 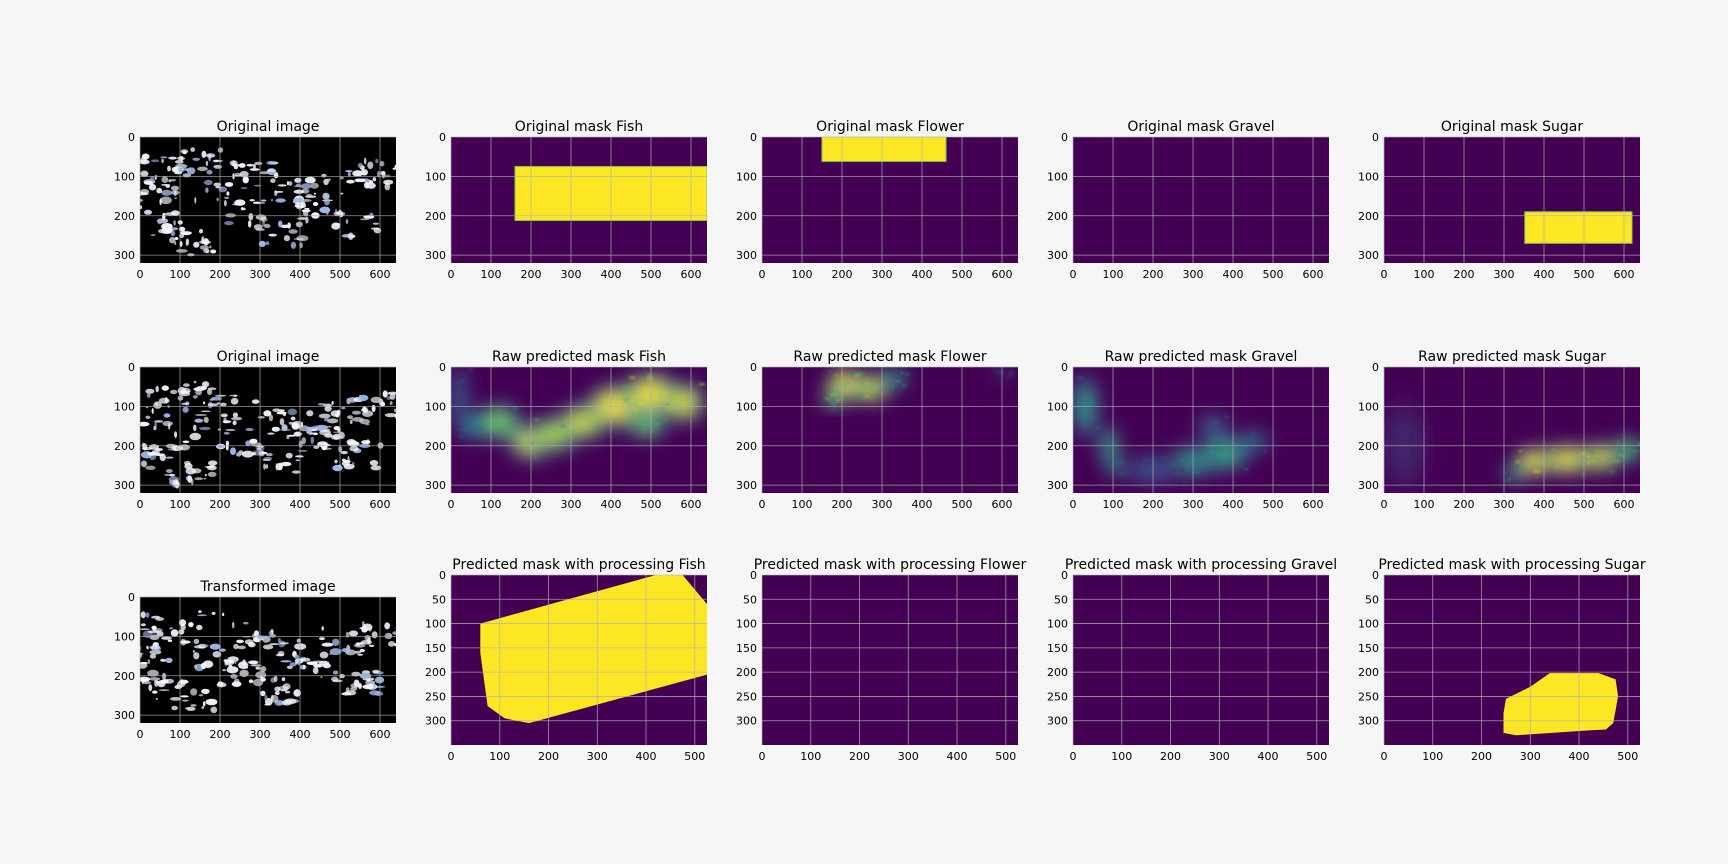 I want to click on mask-background, so click(x=1201, y=200).